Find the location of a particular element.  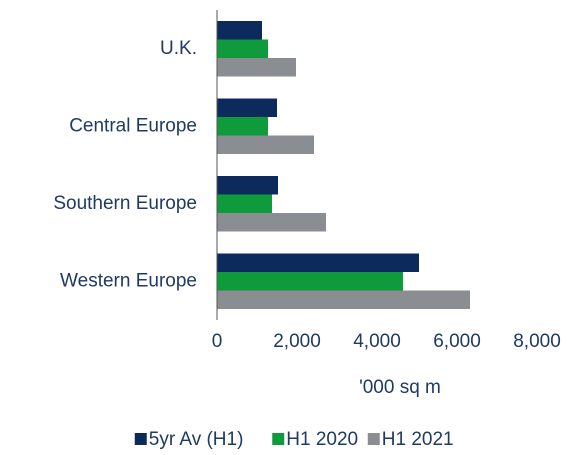

x-tick-label: 8,000 is located at coordinates (537, 341).